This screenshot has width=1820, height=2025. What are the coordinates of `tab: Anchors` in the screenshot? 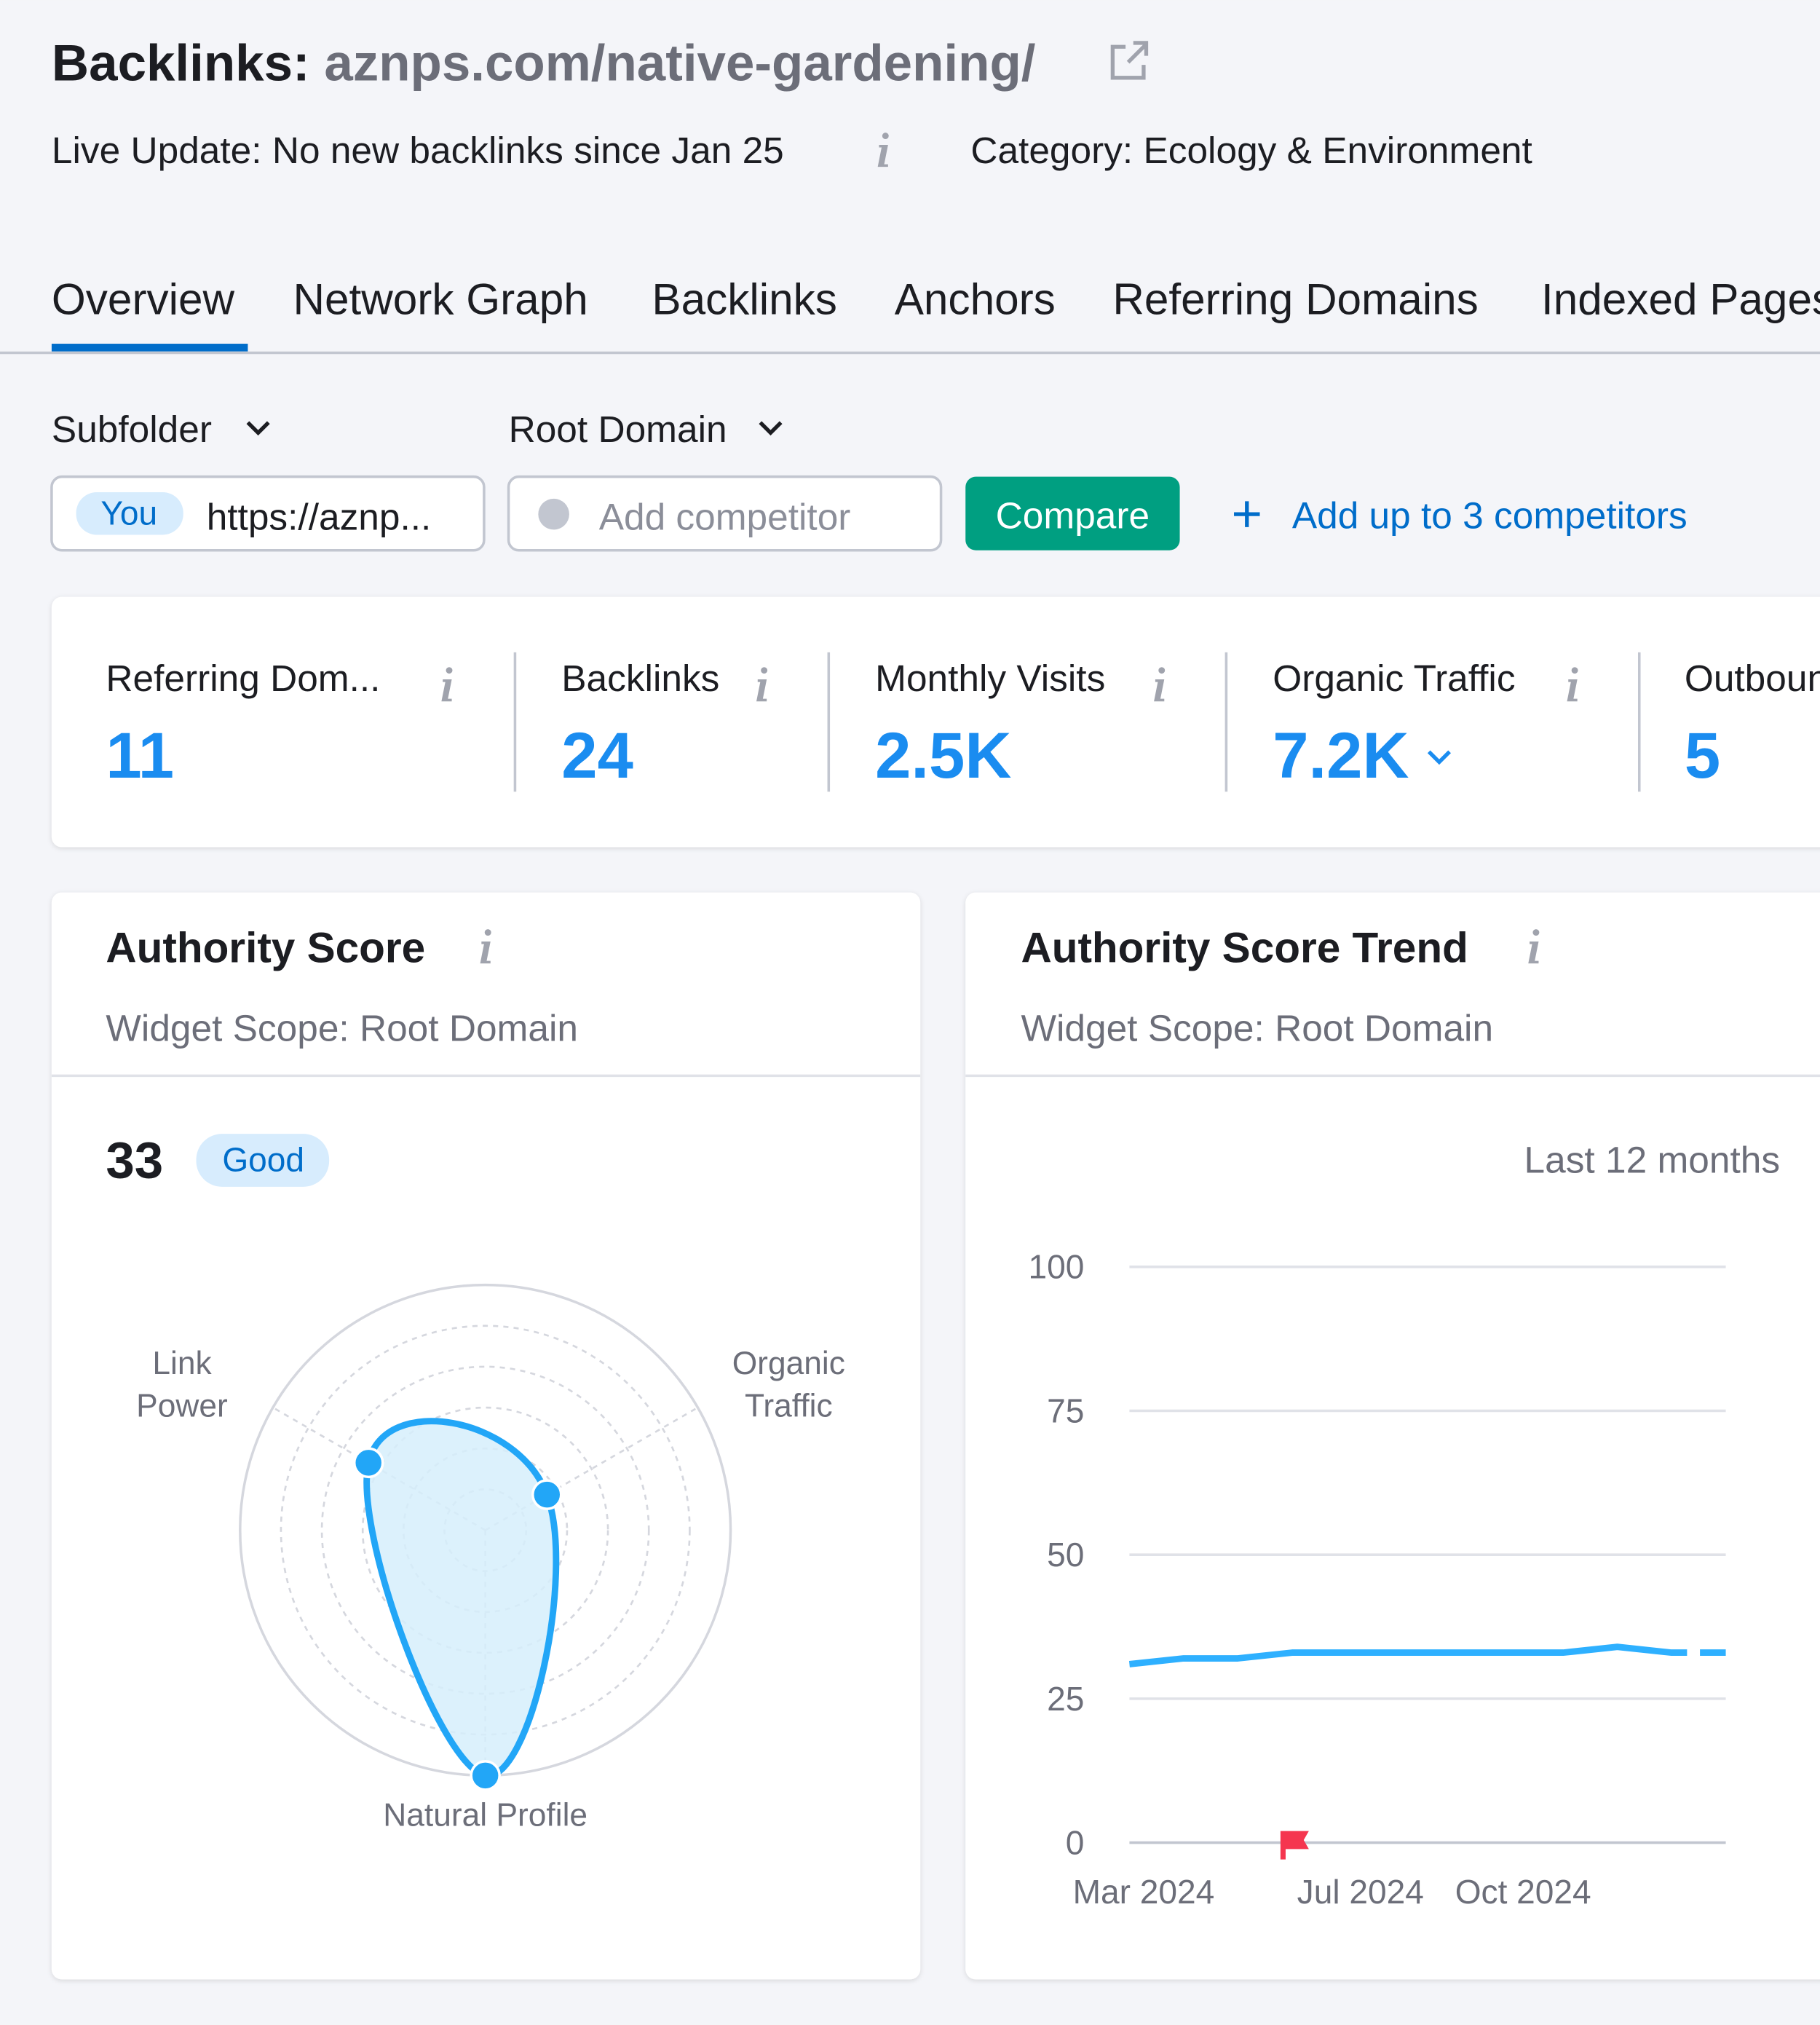 It's located at (975, 298).